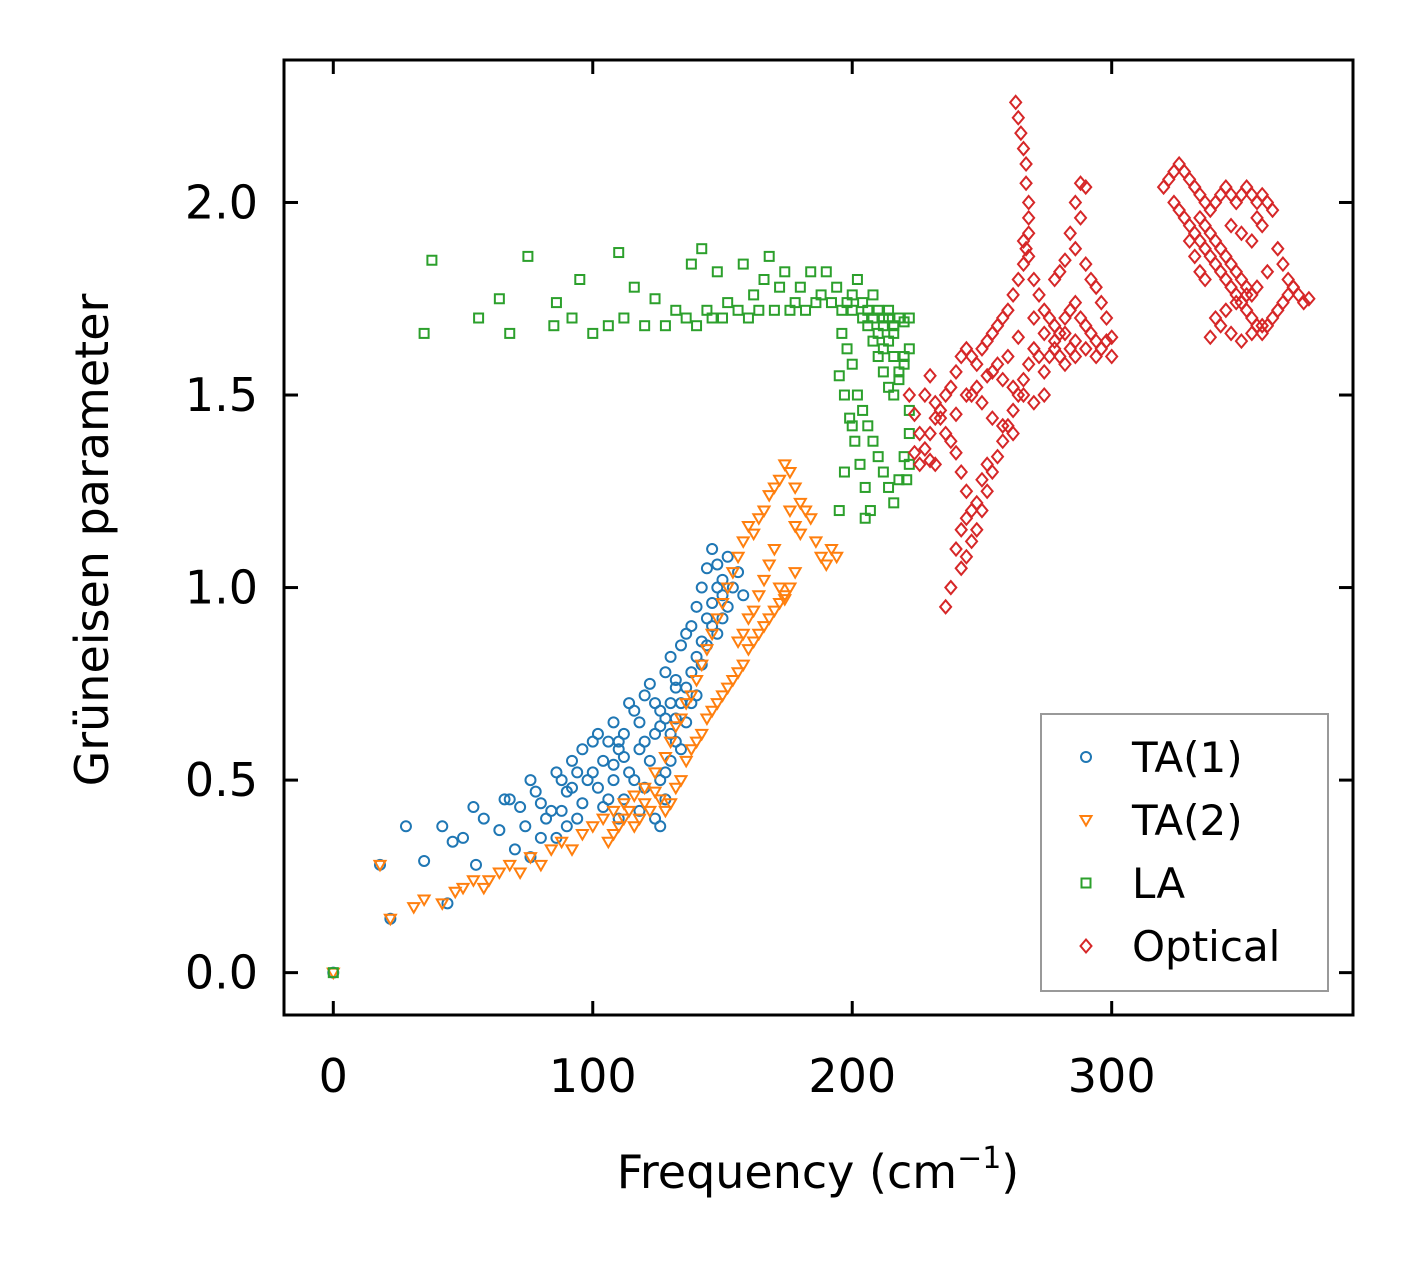 This screenshot has width=1413, height=1264. What do you see at coordinates (593, 1076) in the screenshot?
I see `x-tick-label: 100` at bounding box center [593, 1076].